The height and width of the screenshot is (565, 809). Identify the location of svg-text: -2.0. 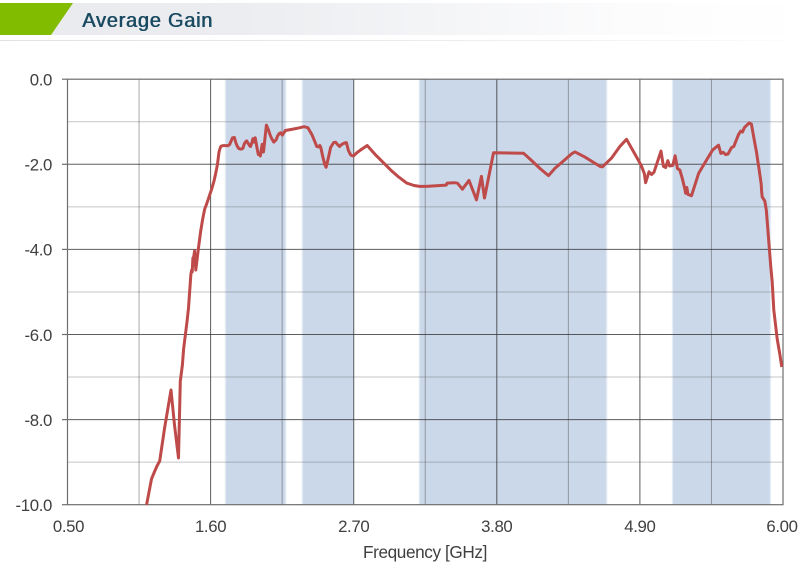
(38, 165).